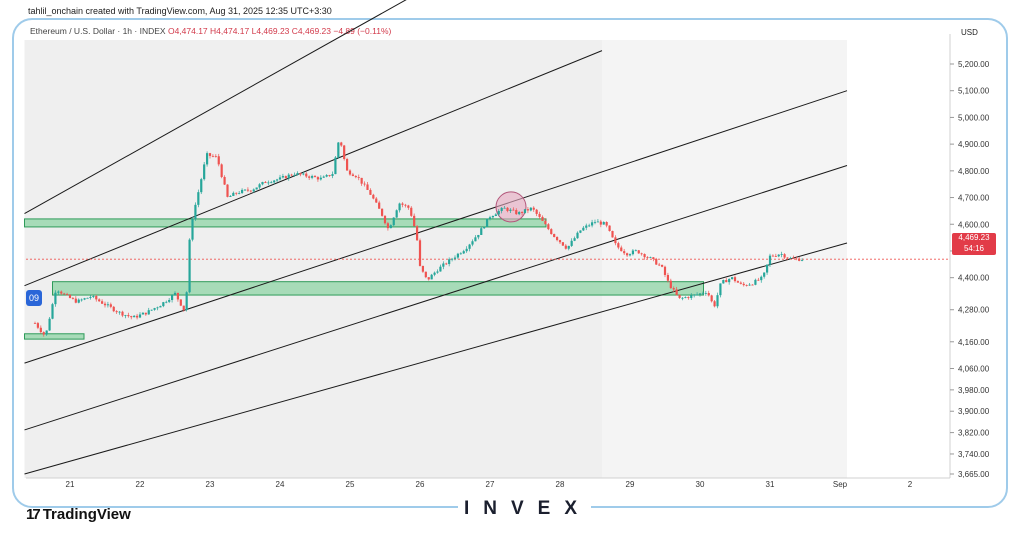 The width and height of the screenshot is (1024, 538). Describe the element at coordinates (974, 474) in the screenshot. I see `y-tick-label: 3,665.00` at that location.